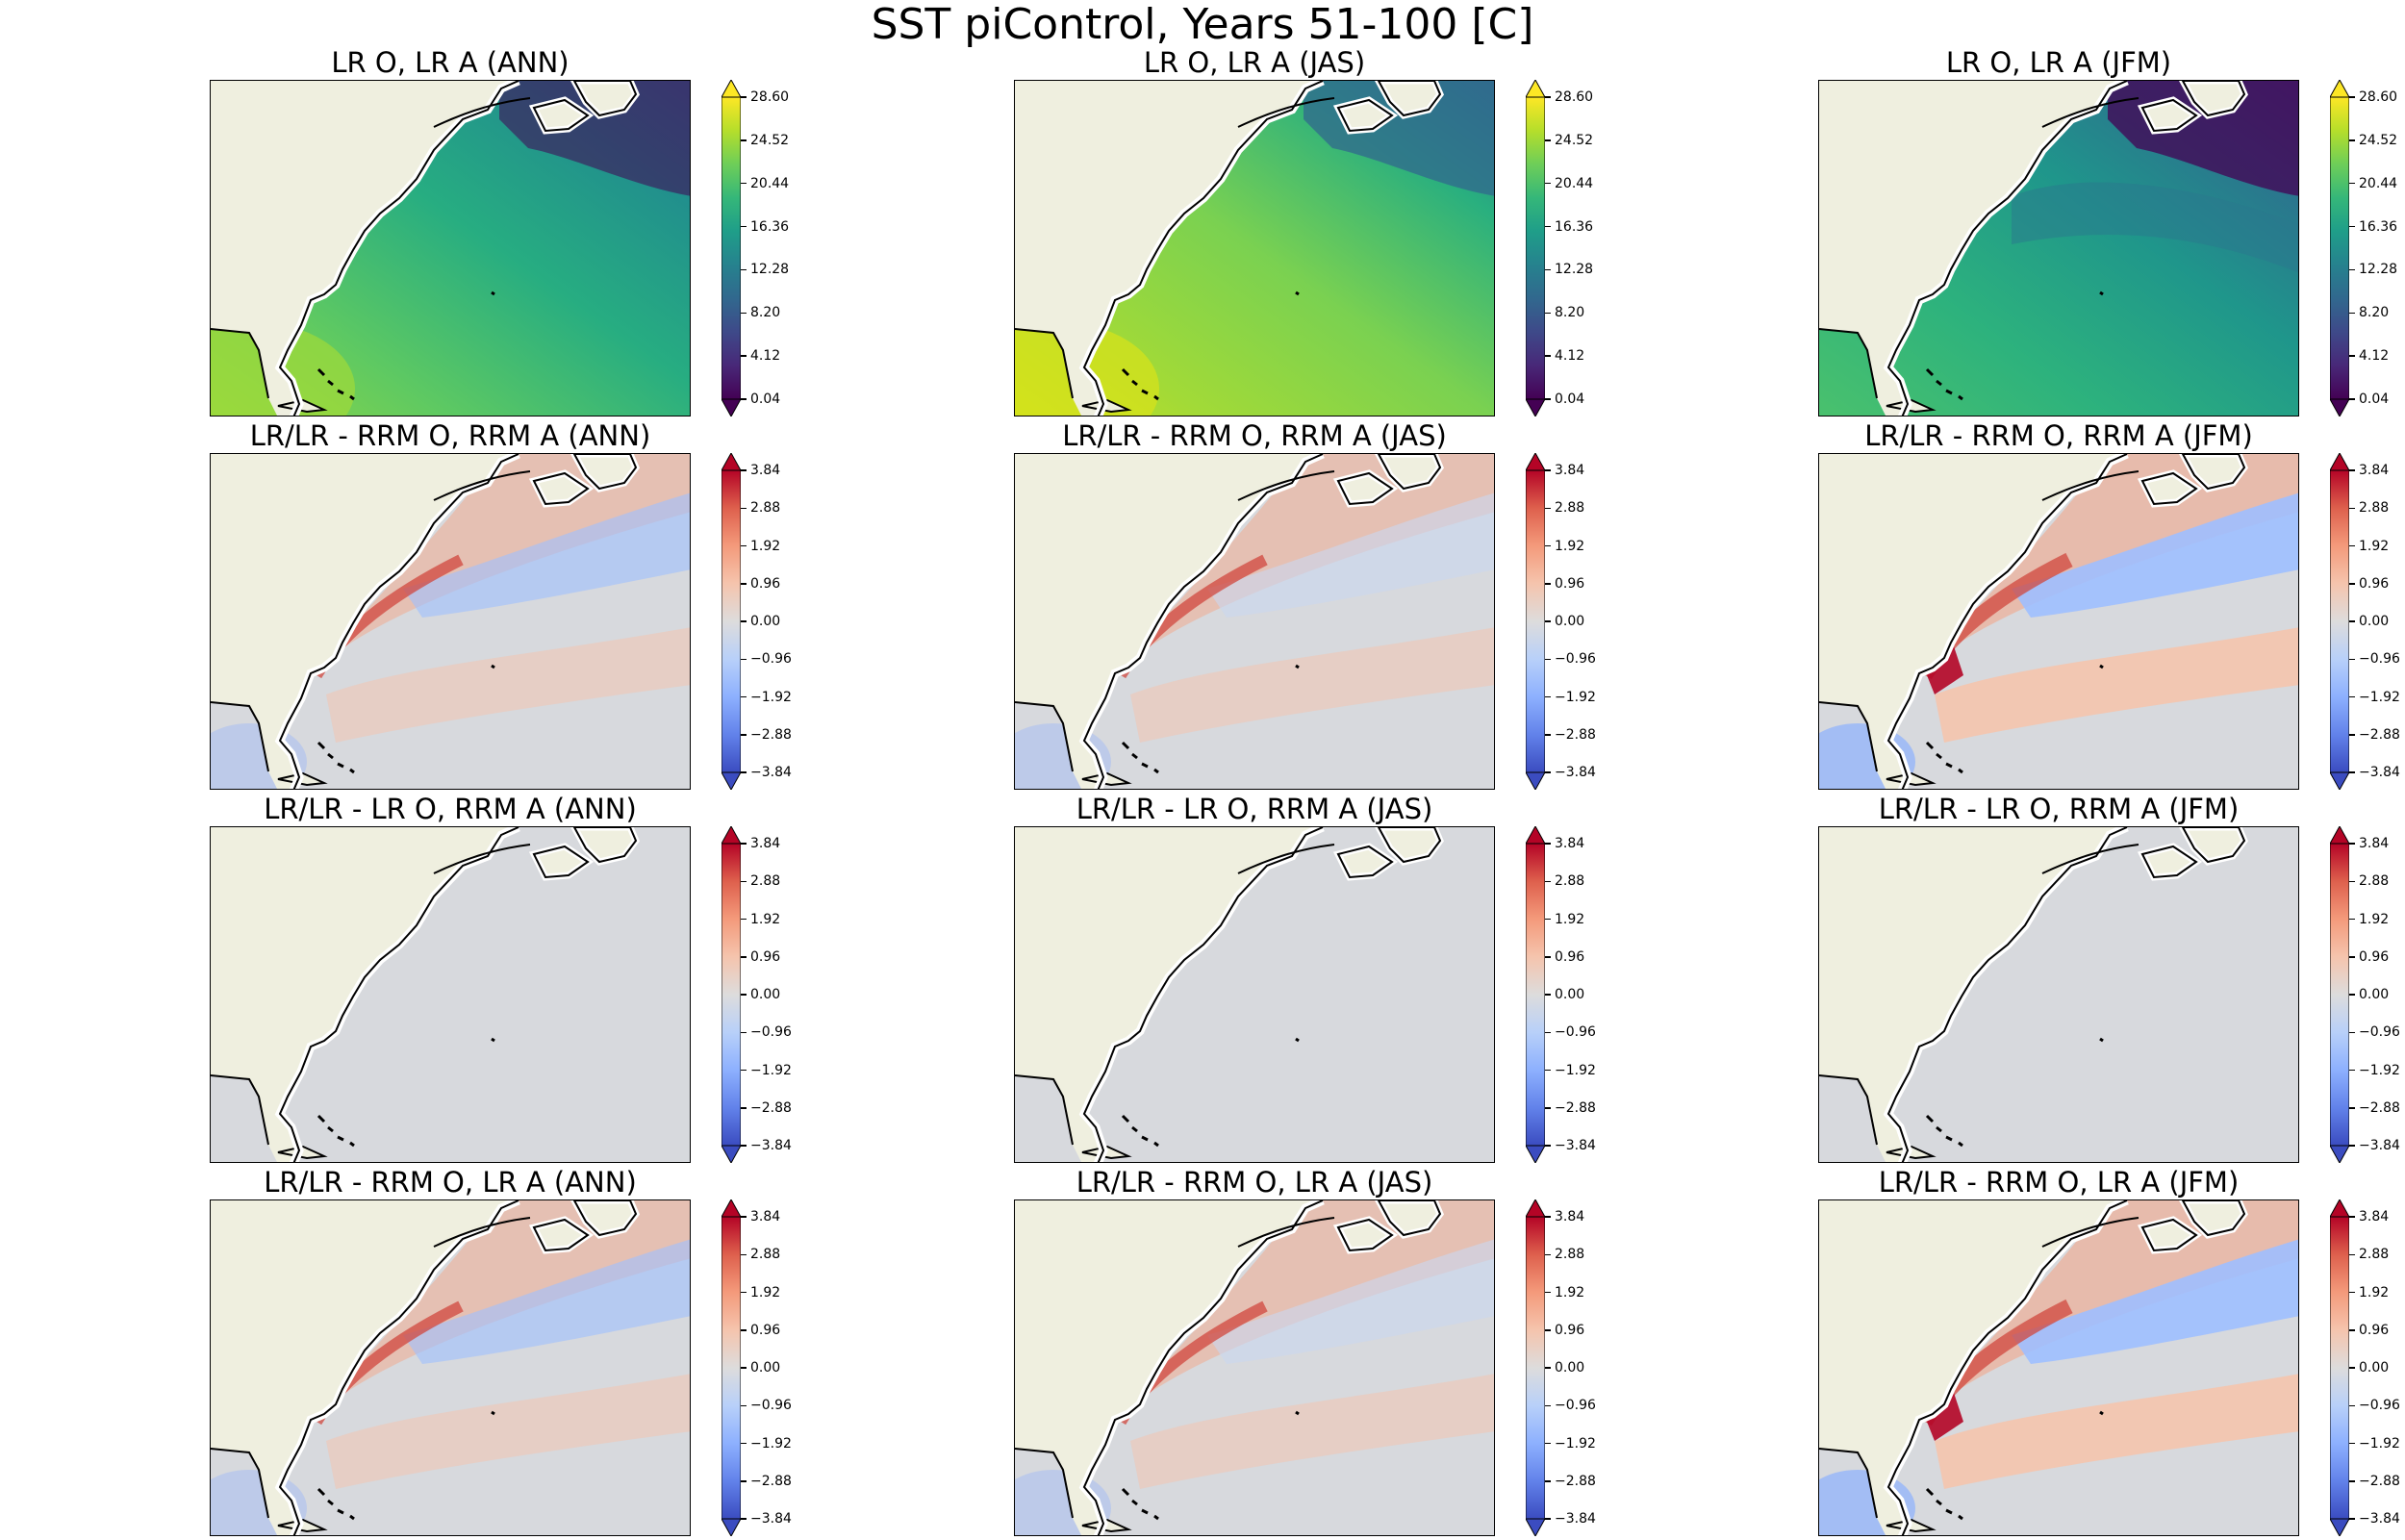  Describe the element at coordinates (450, 62) in the screenshot. I see `panel-title: LR O, LR A (ANN)` at that location.